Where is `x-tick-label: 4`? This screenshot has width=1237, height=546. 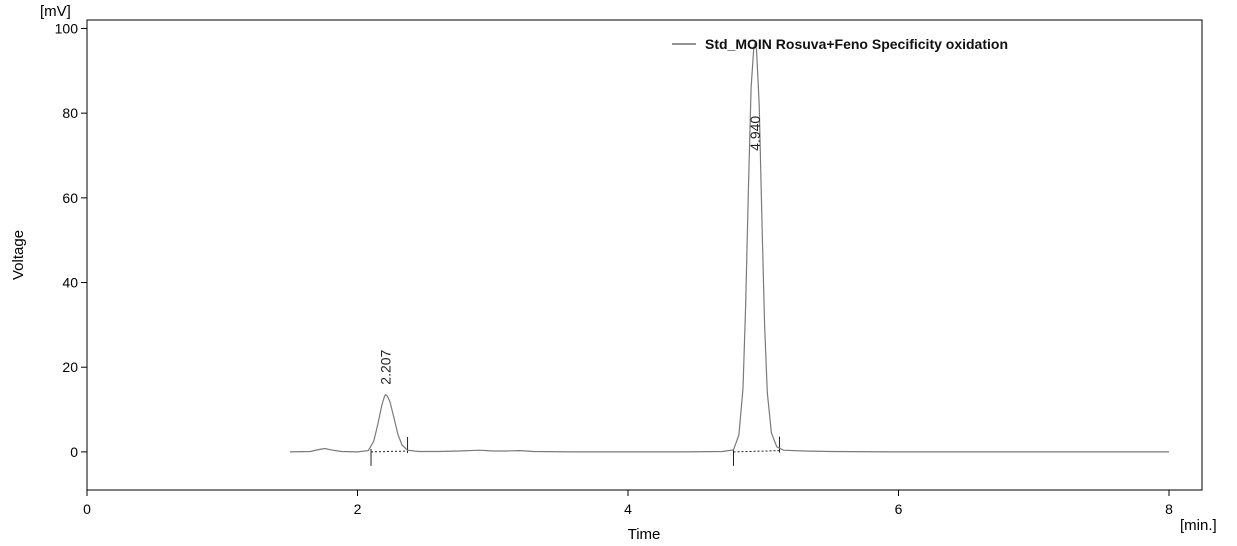
x-tick-label: 4 is located at coordinates (628, 509).